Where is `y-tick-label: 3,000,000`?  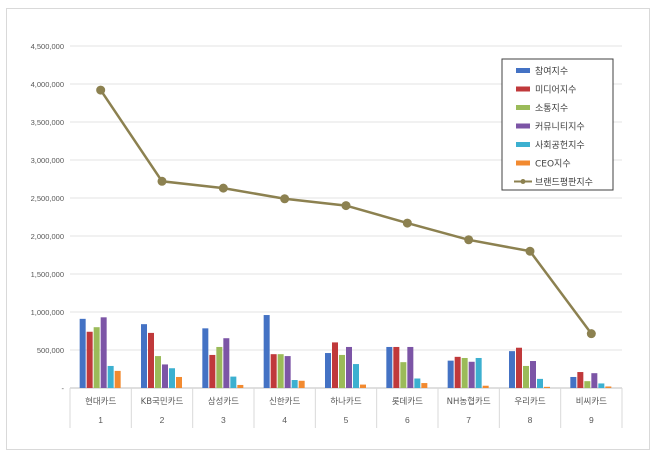
y-tick-label: 3,000,000 is located at coordinates (47, 160).